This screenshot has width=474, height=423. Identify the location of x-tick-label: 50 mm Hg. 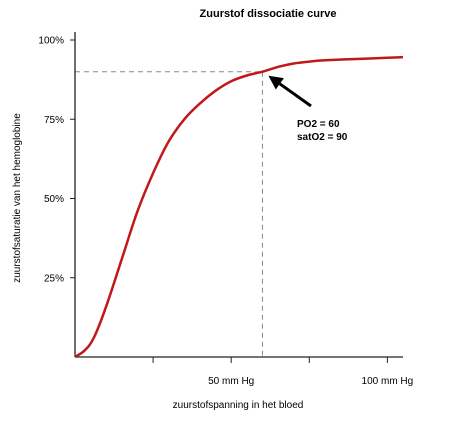
(231, 381).